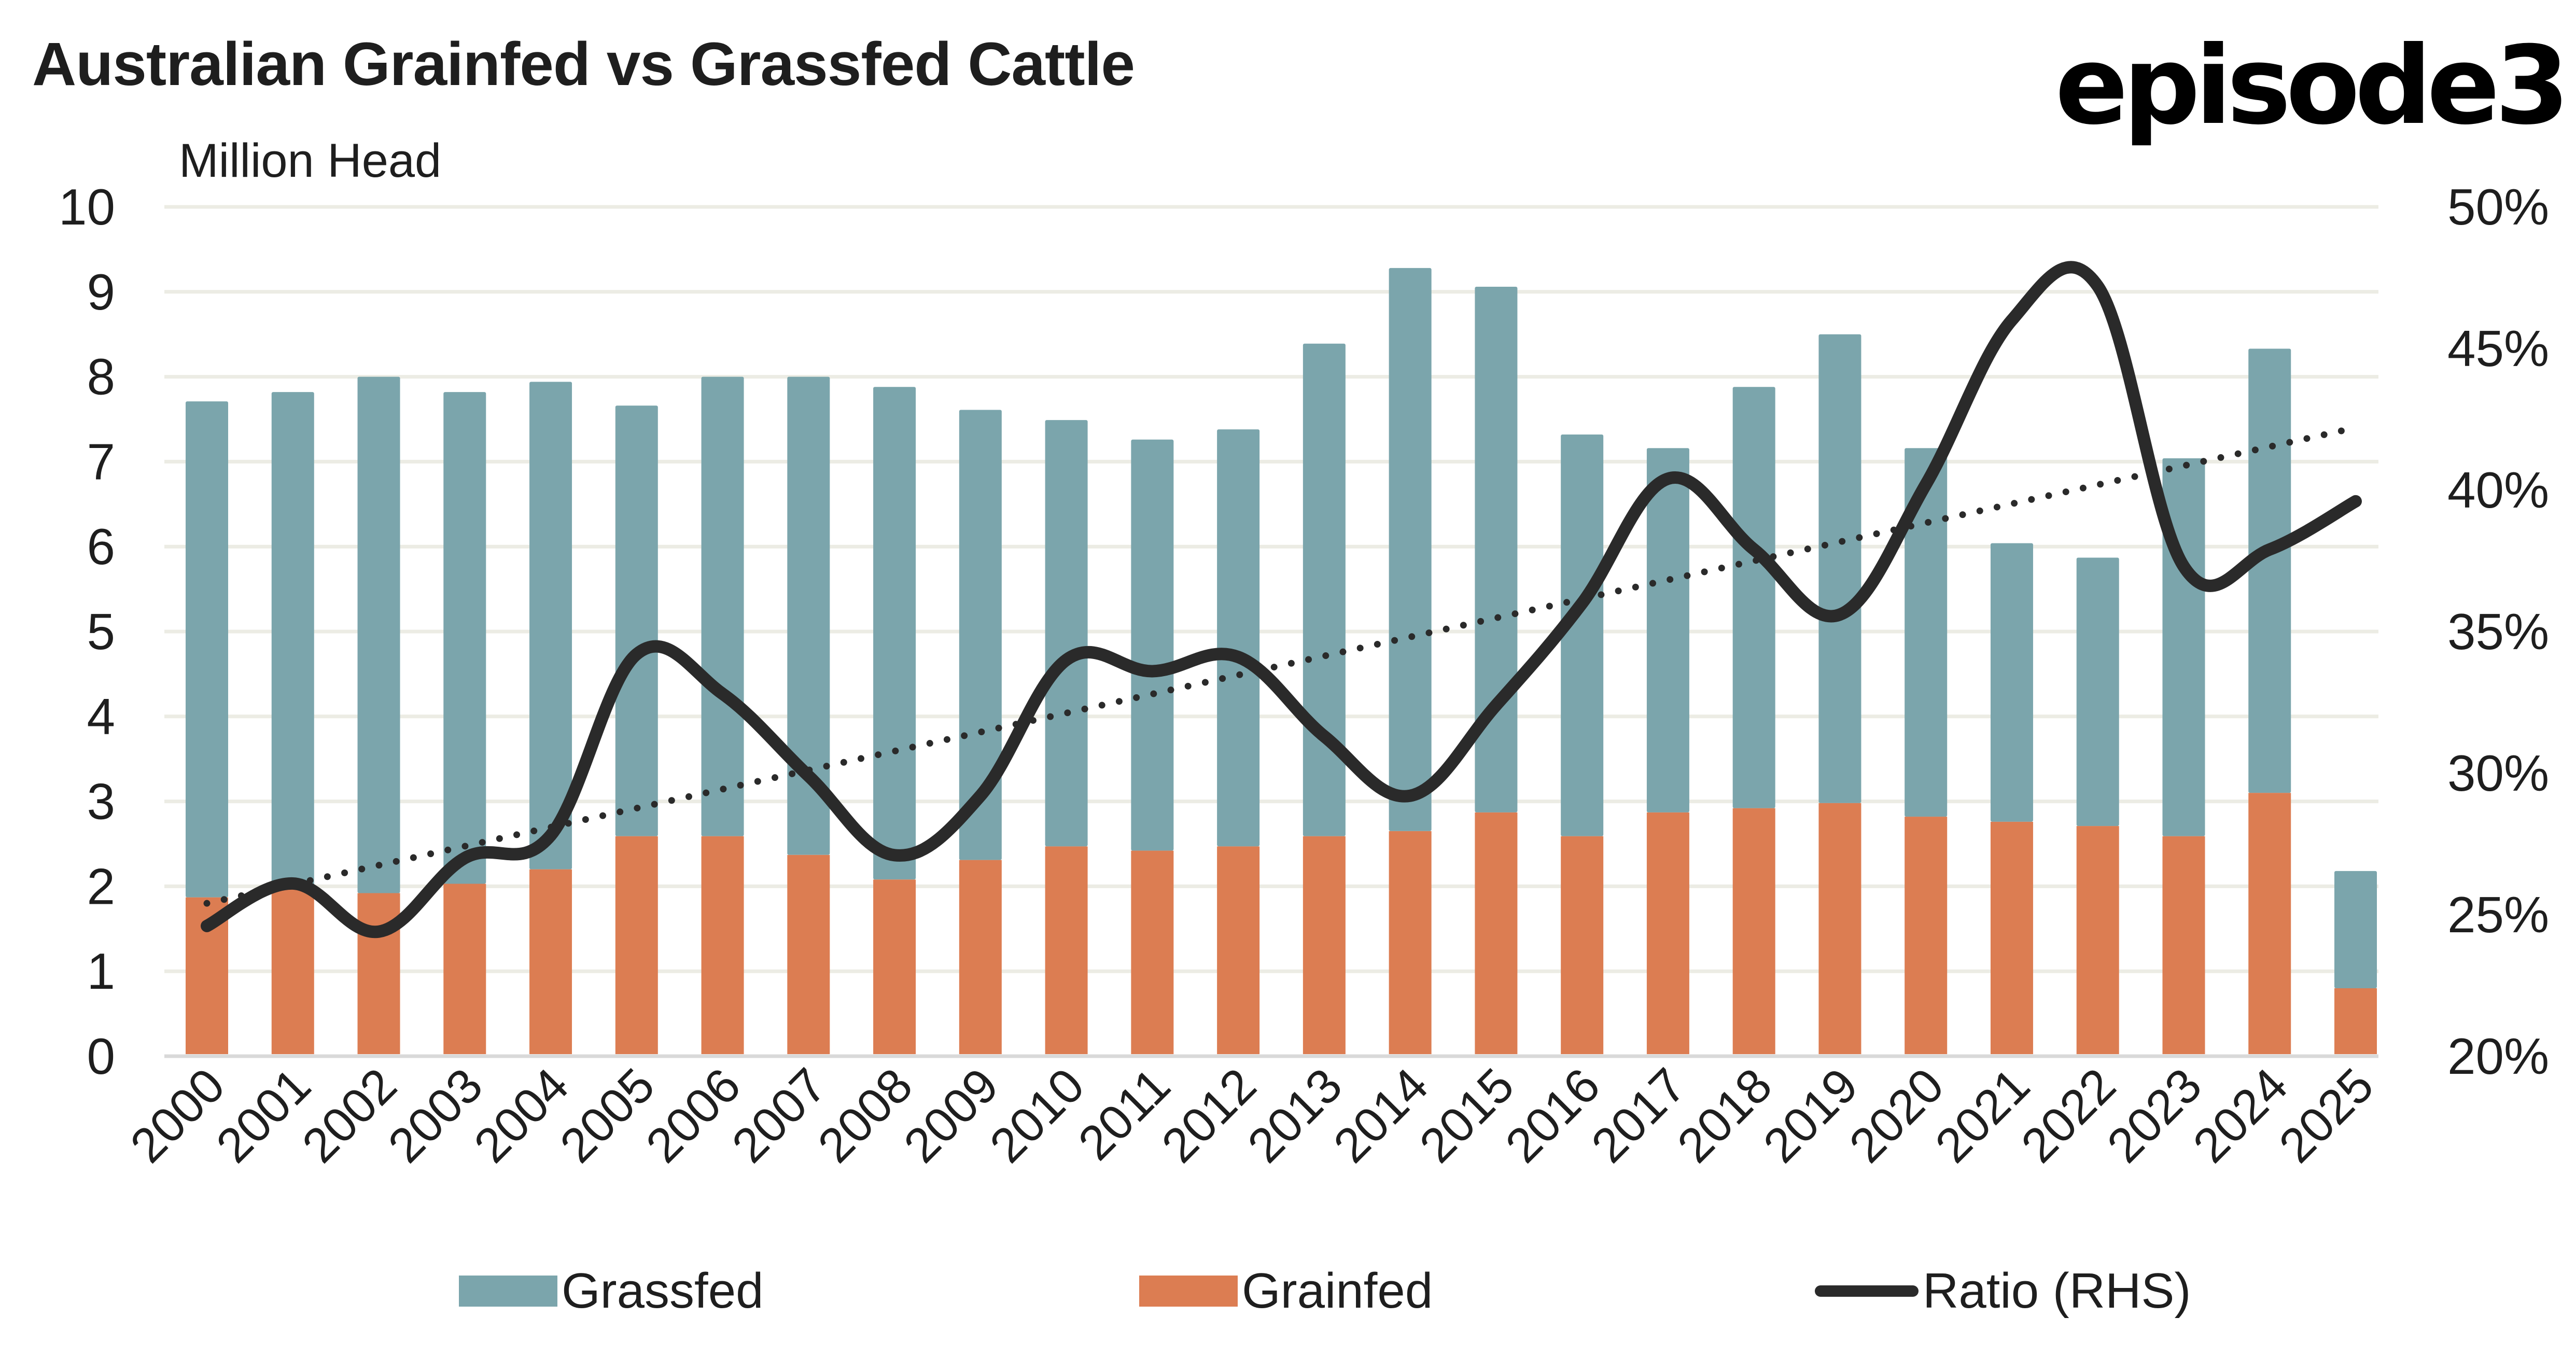 The height and width of the screenshot is (1345, 2576). Describe the element at coordinates (263, 1115) in the screenshot. I see `x-tick-label: 2001` at that location.